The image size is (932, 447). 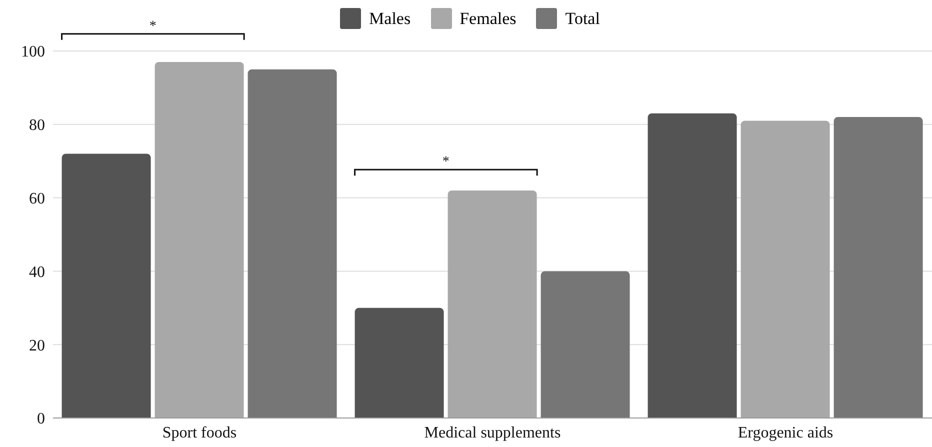 What do you see at coordinates (37, 199) in the screenshot?
I see `y-tick-label: 60` at bounding box center [37, 199].